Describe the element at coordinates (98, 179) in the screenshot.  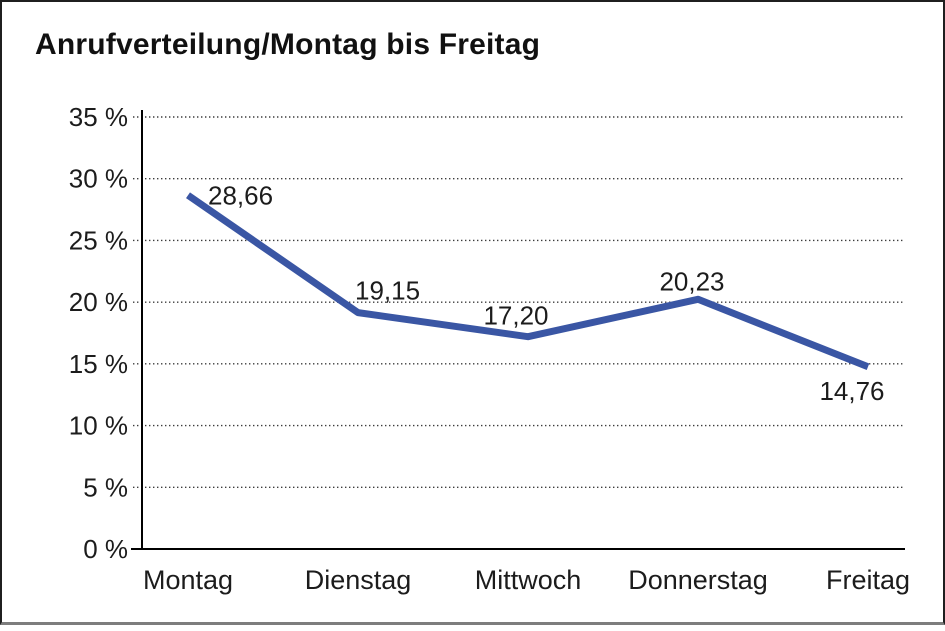
I see `y-tick-label: 30 %` at that location.